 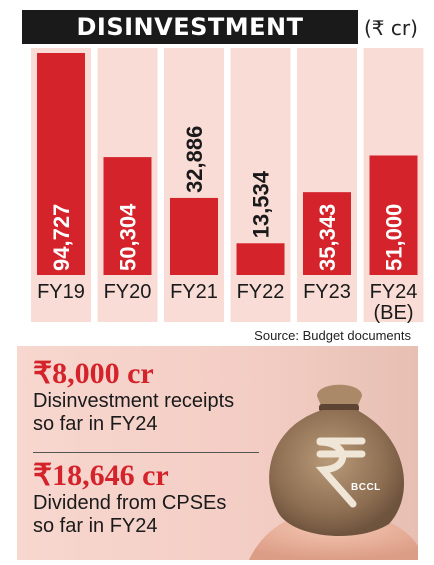 I want to click on category-label: (BE), so click(x=394, y=313).